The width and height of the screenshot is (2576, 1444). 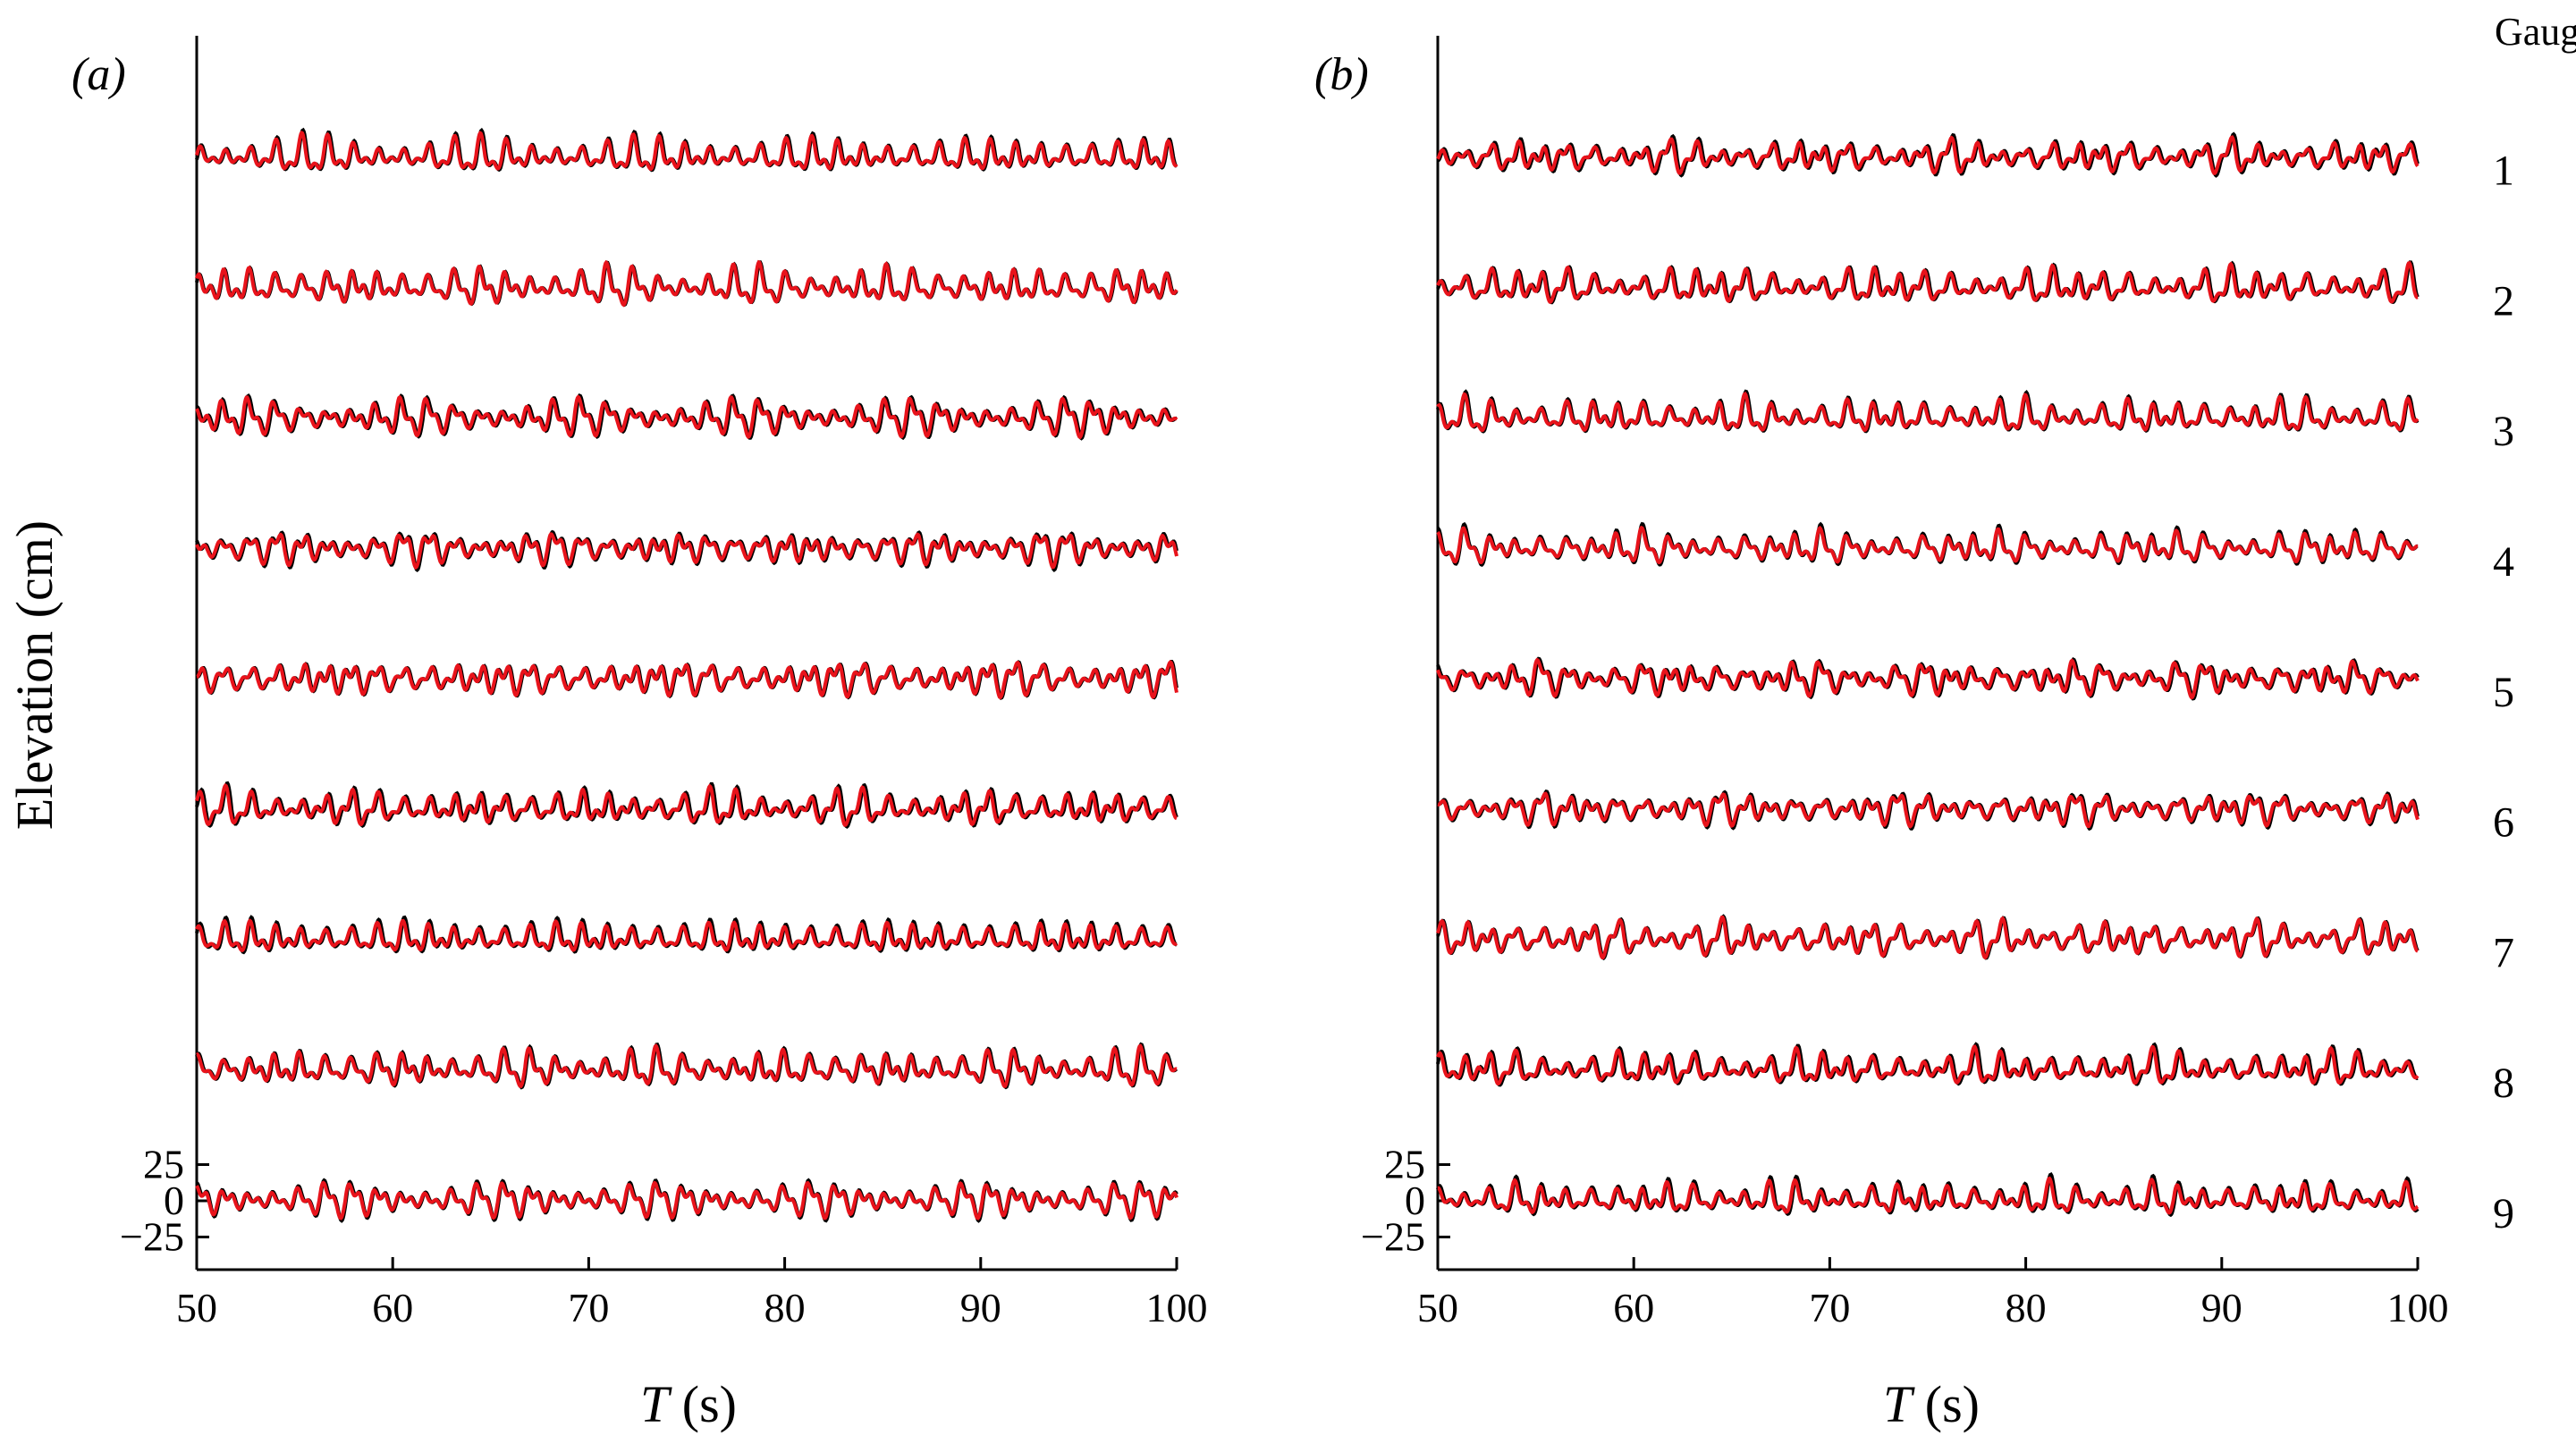 I want to click on gauge-label: 2, so click(x=2503, y=301).